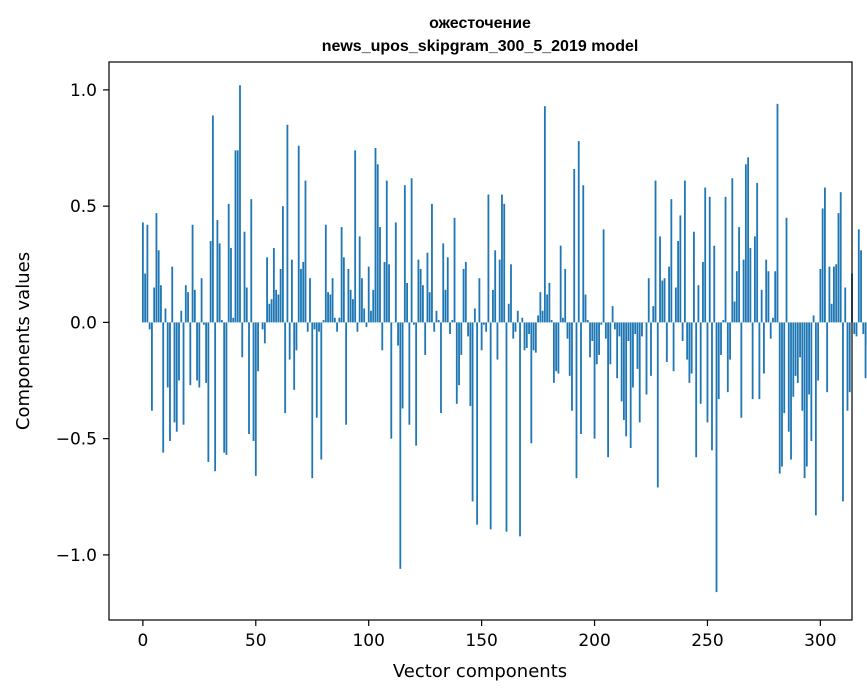 This screenshot has width=867, height=696. I want to click on x-tick-label: 300, so click(820, 641).